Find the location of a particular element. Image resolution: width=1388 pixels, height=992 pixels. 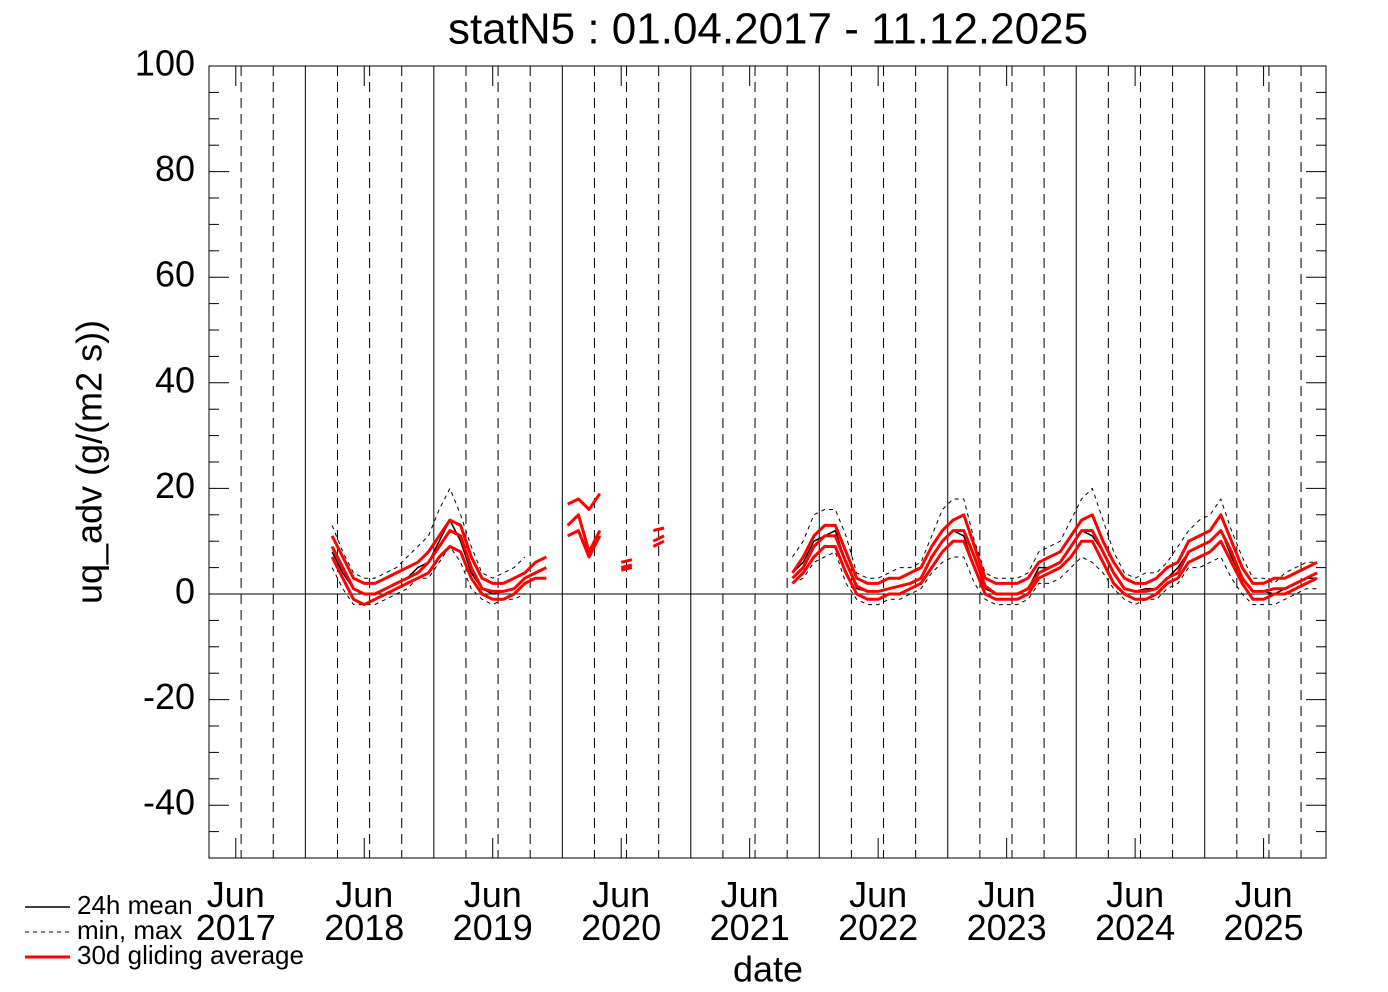

y-tick-label: 100 is located at coordinates (165, 63).